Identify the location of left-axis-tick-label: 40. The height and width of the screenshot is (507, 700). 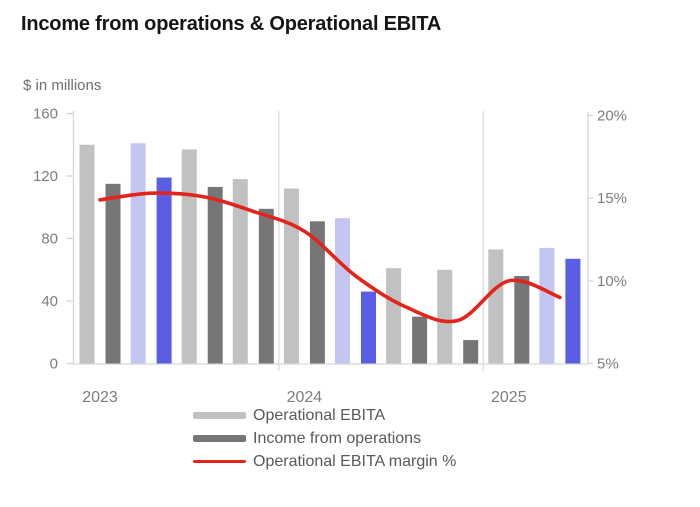
(49, 301).